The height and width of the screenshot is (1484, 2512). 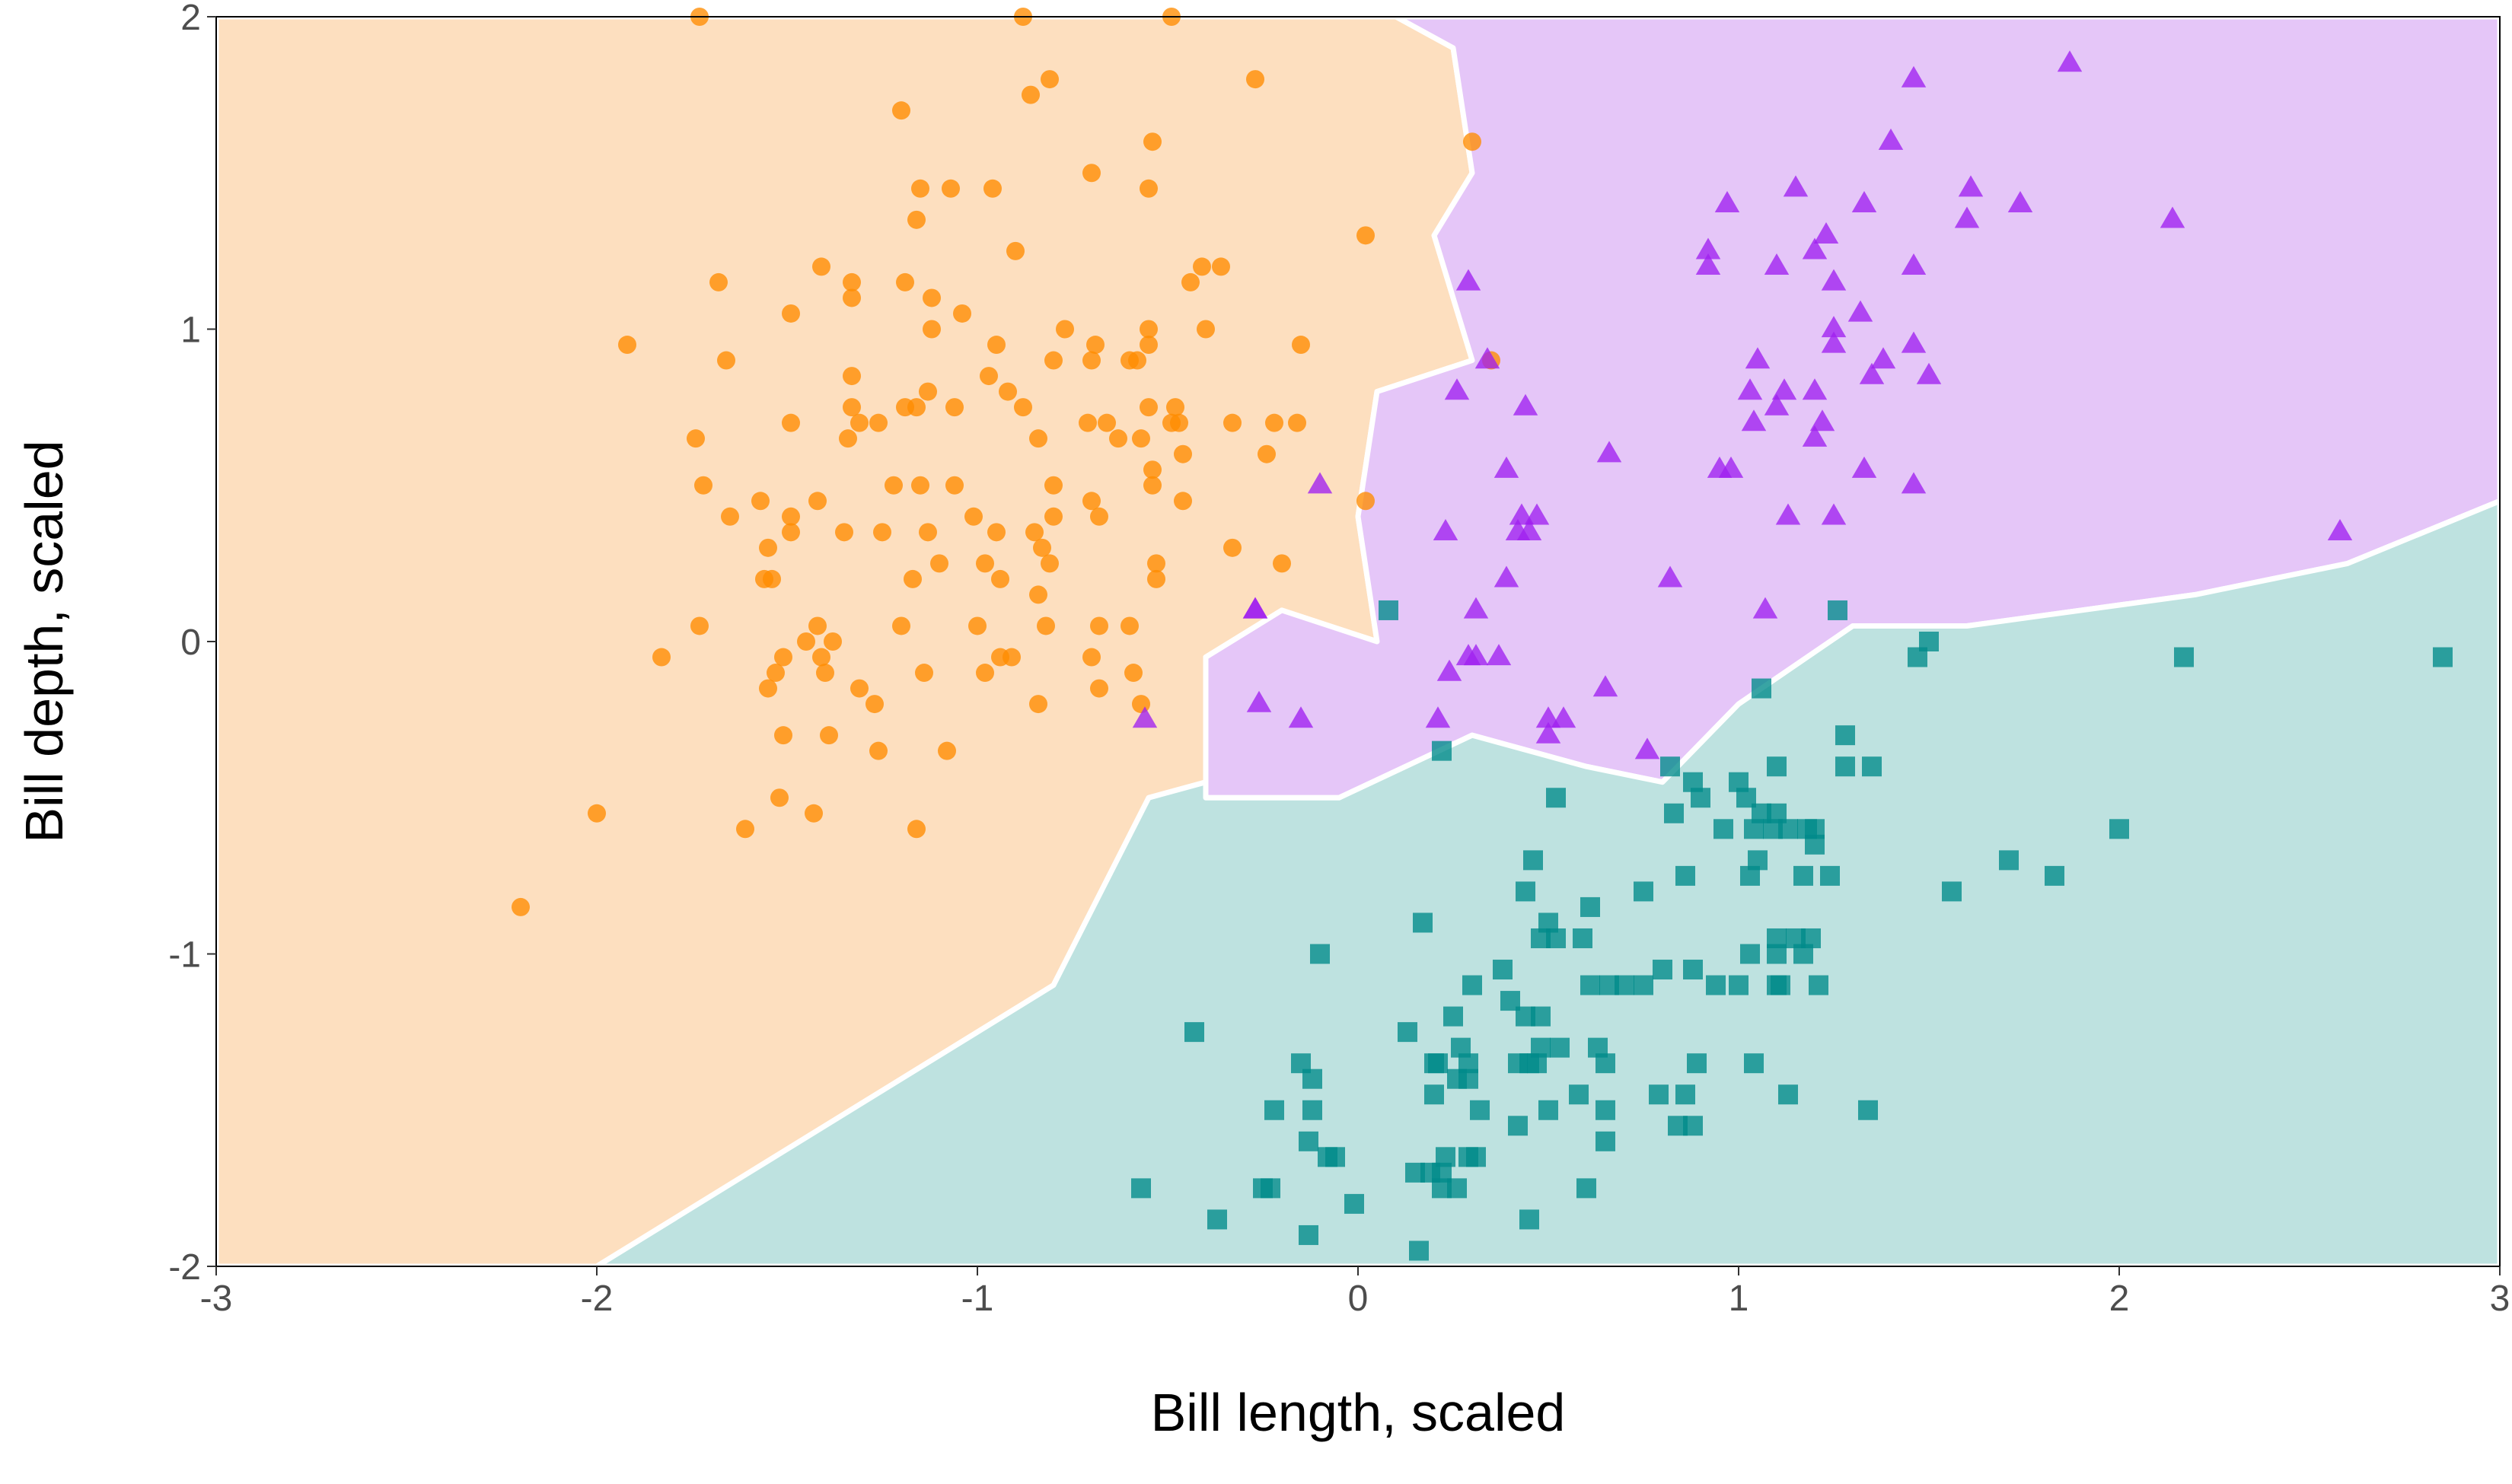 What do you see at coordinates (2500, 1299) in the screenshot?
I see `x-tick-label: 3` at bounding box center [2500, 1299].